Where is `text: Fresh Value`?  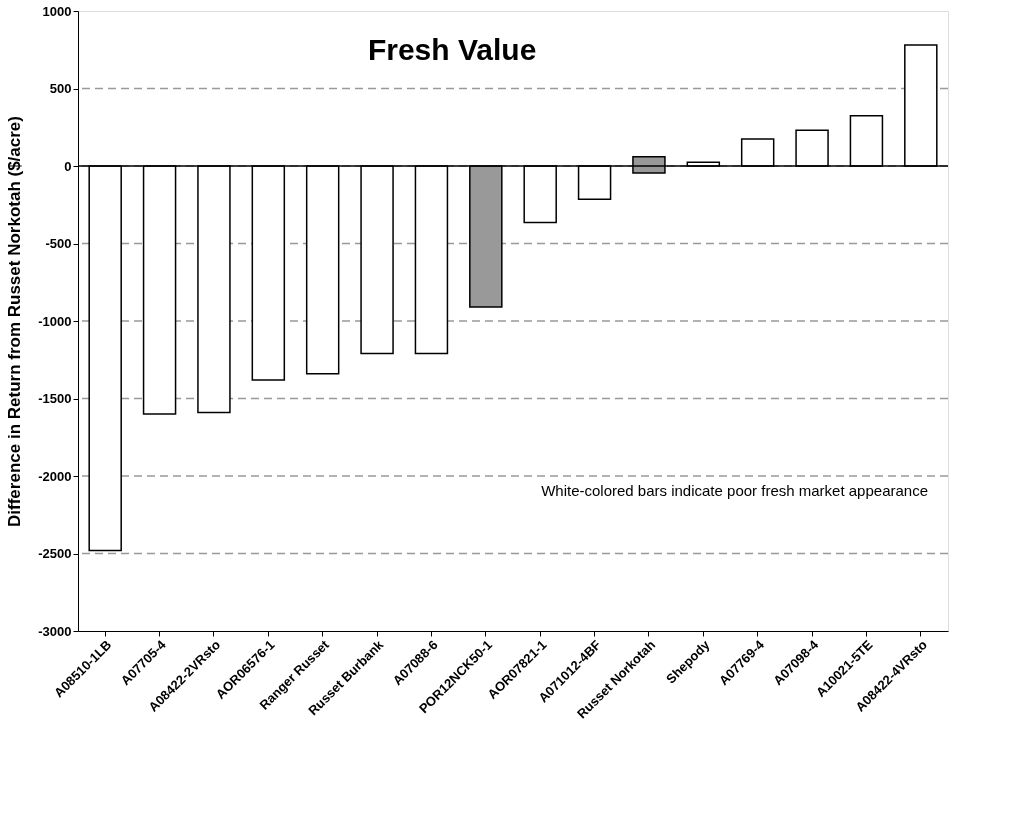 text: Fresh Value is located at coordinates (452, 49).